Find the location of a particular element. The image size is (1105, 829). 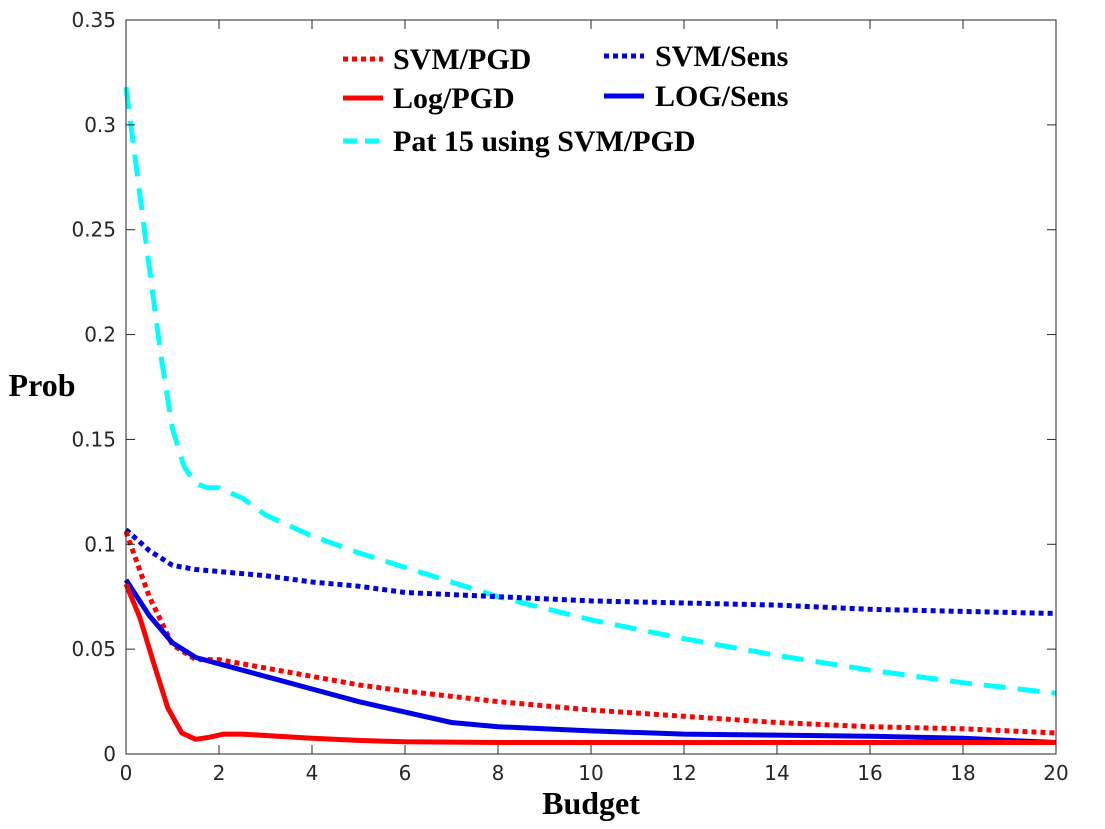

series-line-svm-sens is located at coordinates (590, 571).